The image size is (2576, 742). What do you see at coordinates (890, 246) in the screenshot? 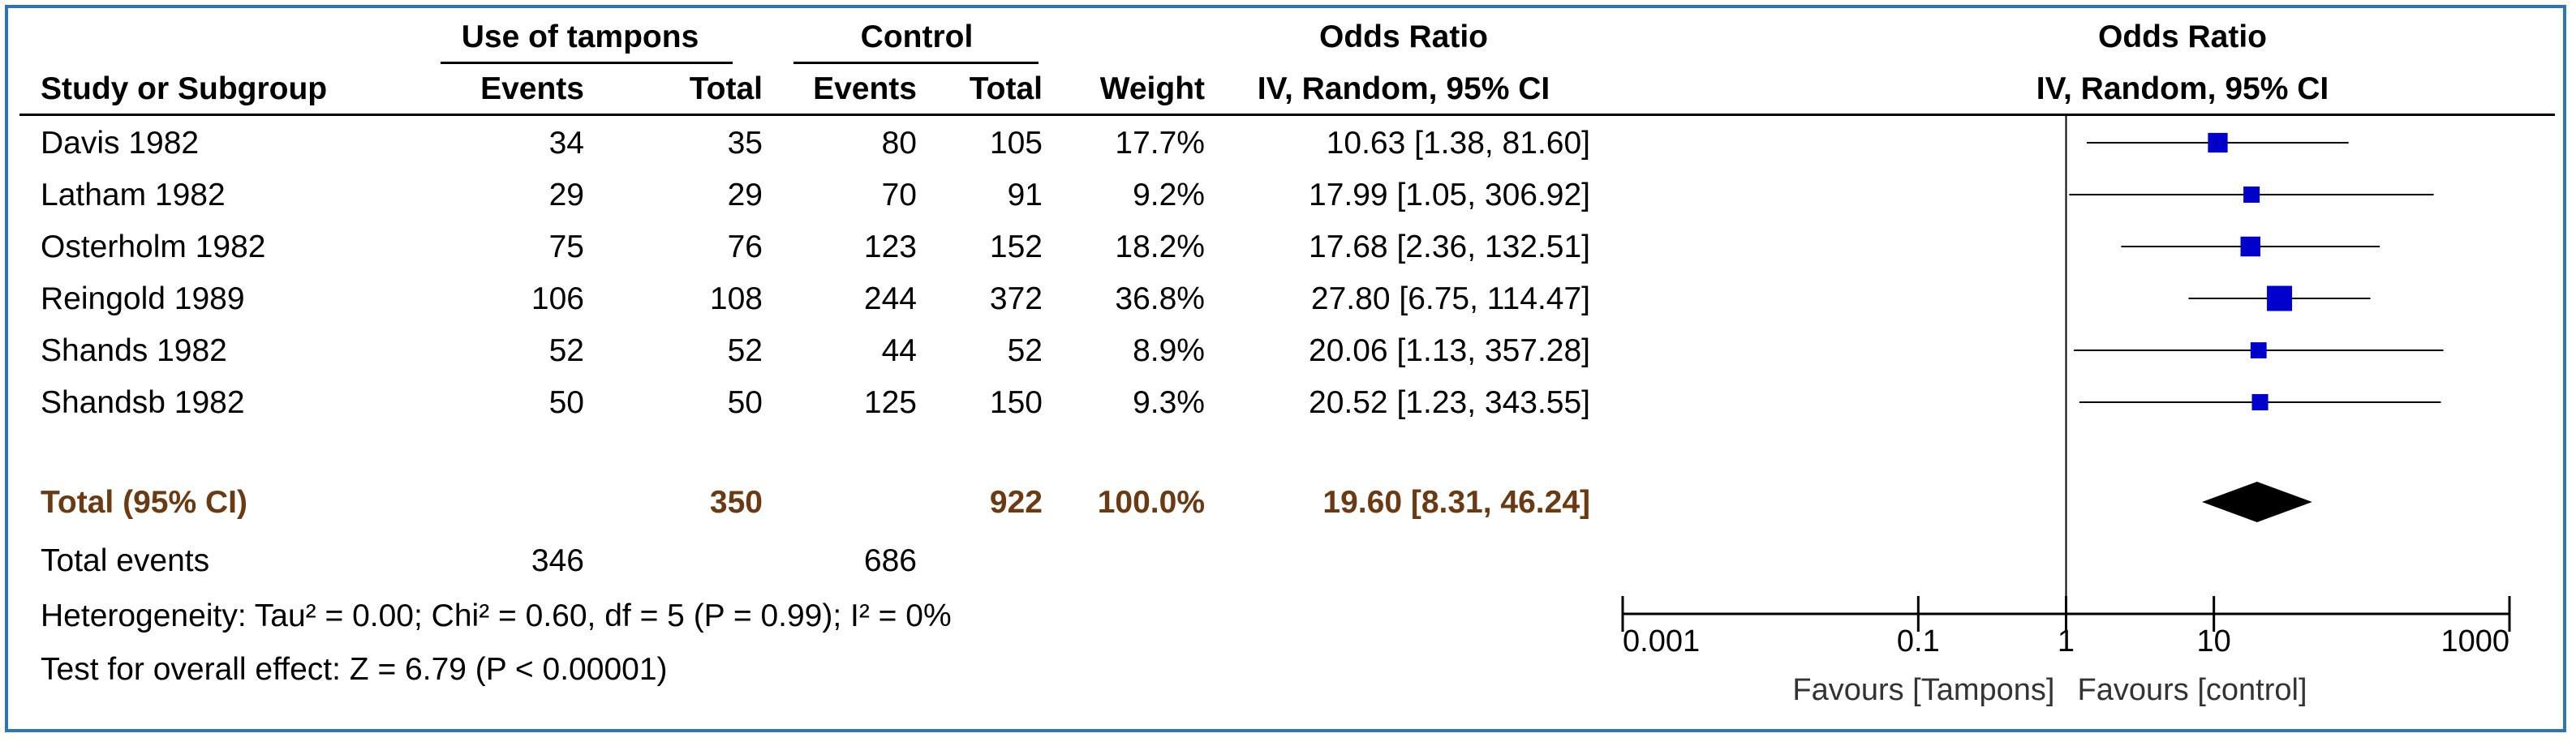
I see `study-row-e2: 123` at bounding box center [890, 246].